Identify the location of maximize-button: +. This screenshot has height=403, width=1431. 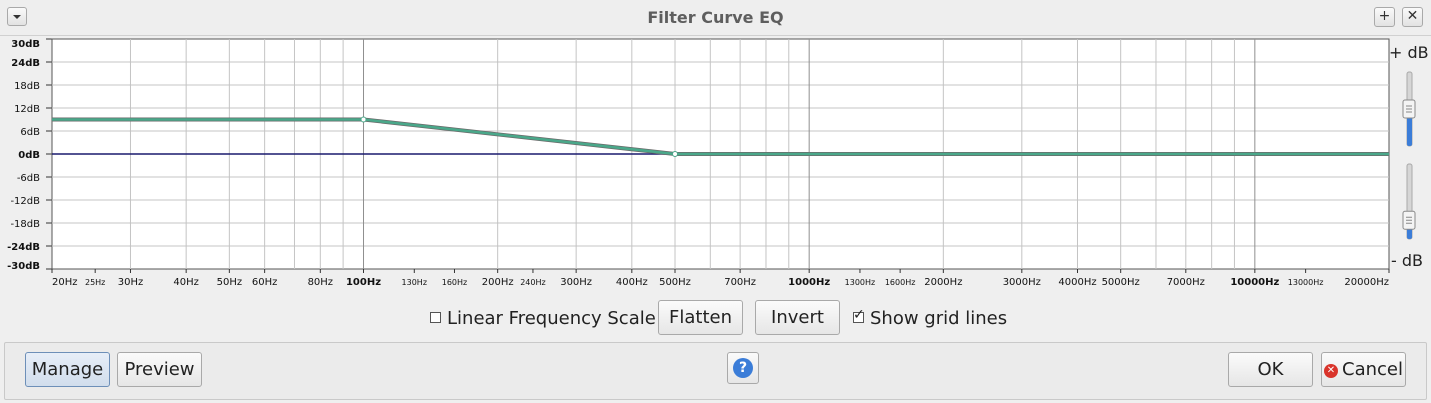
(1384, 17).